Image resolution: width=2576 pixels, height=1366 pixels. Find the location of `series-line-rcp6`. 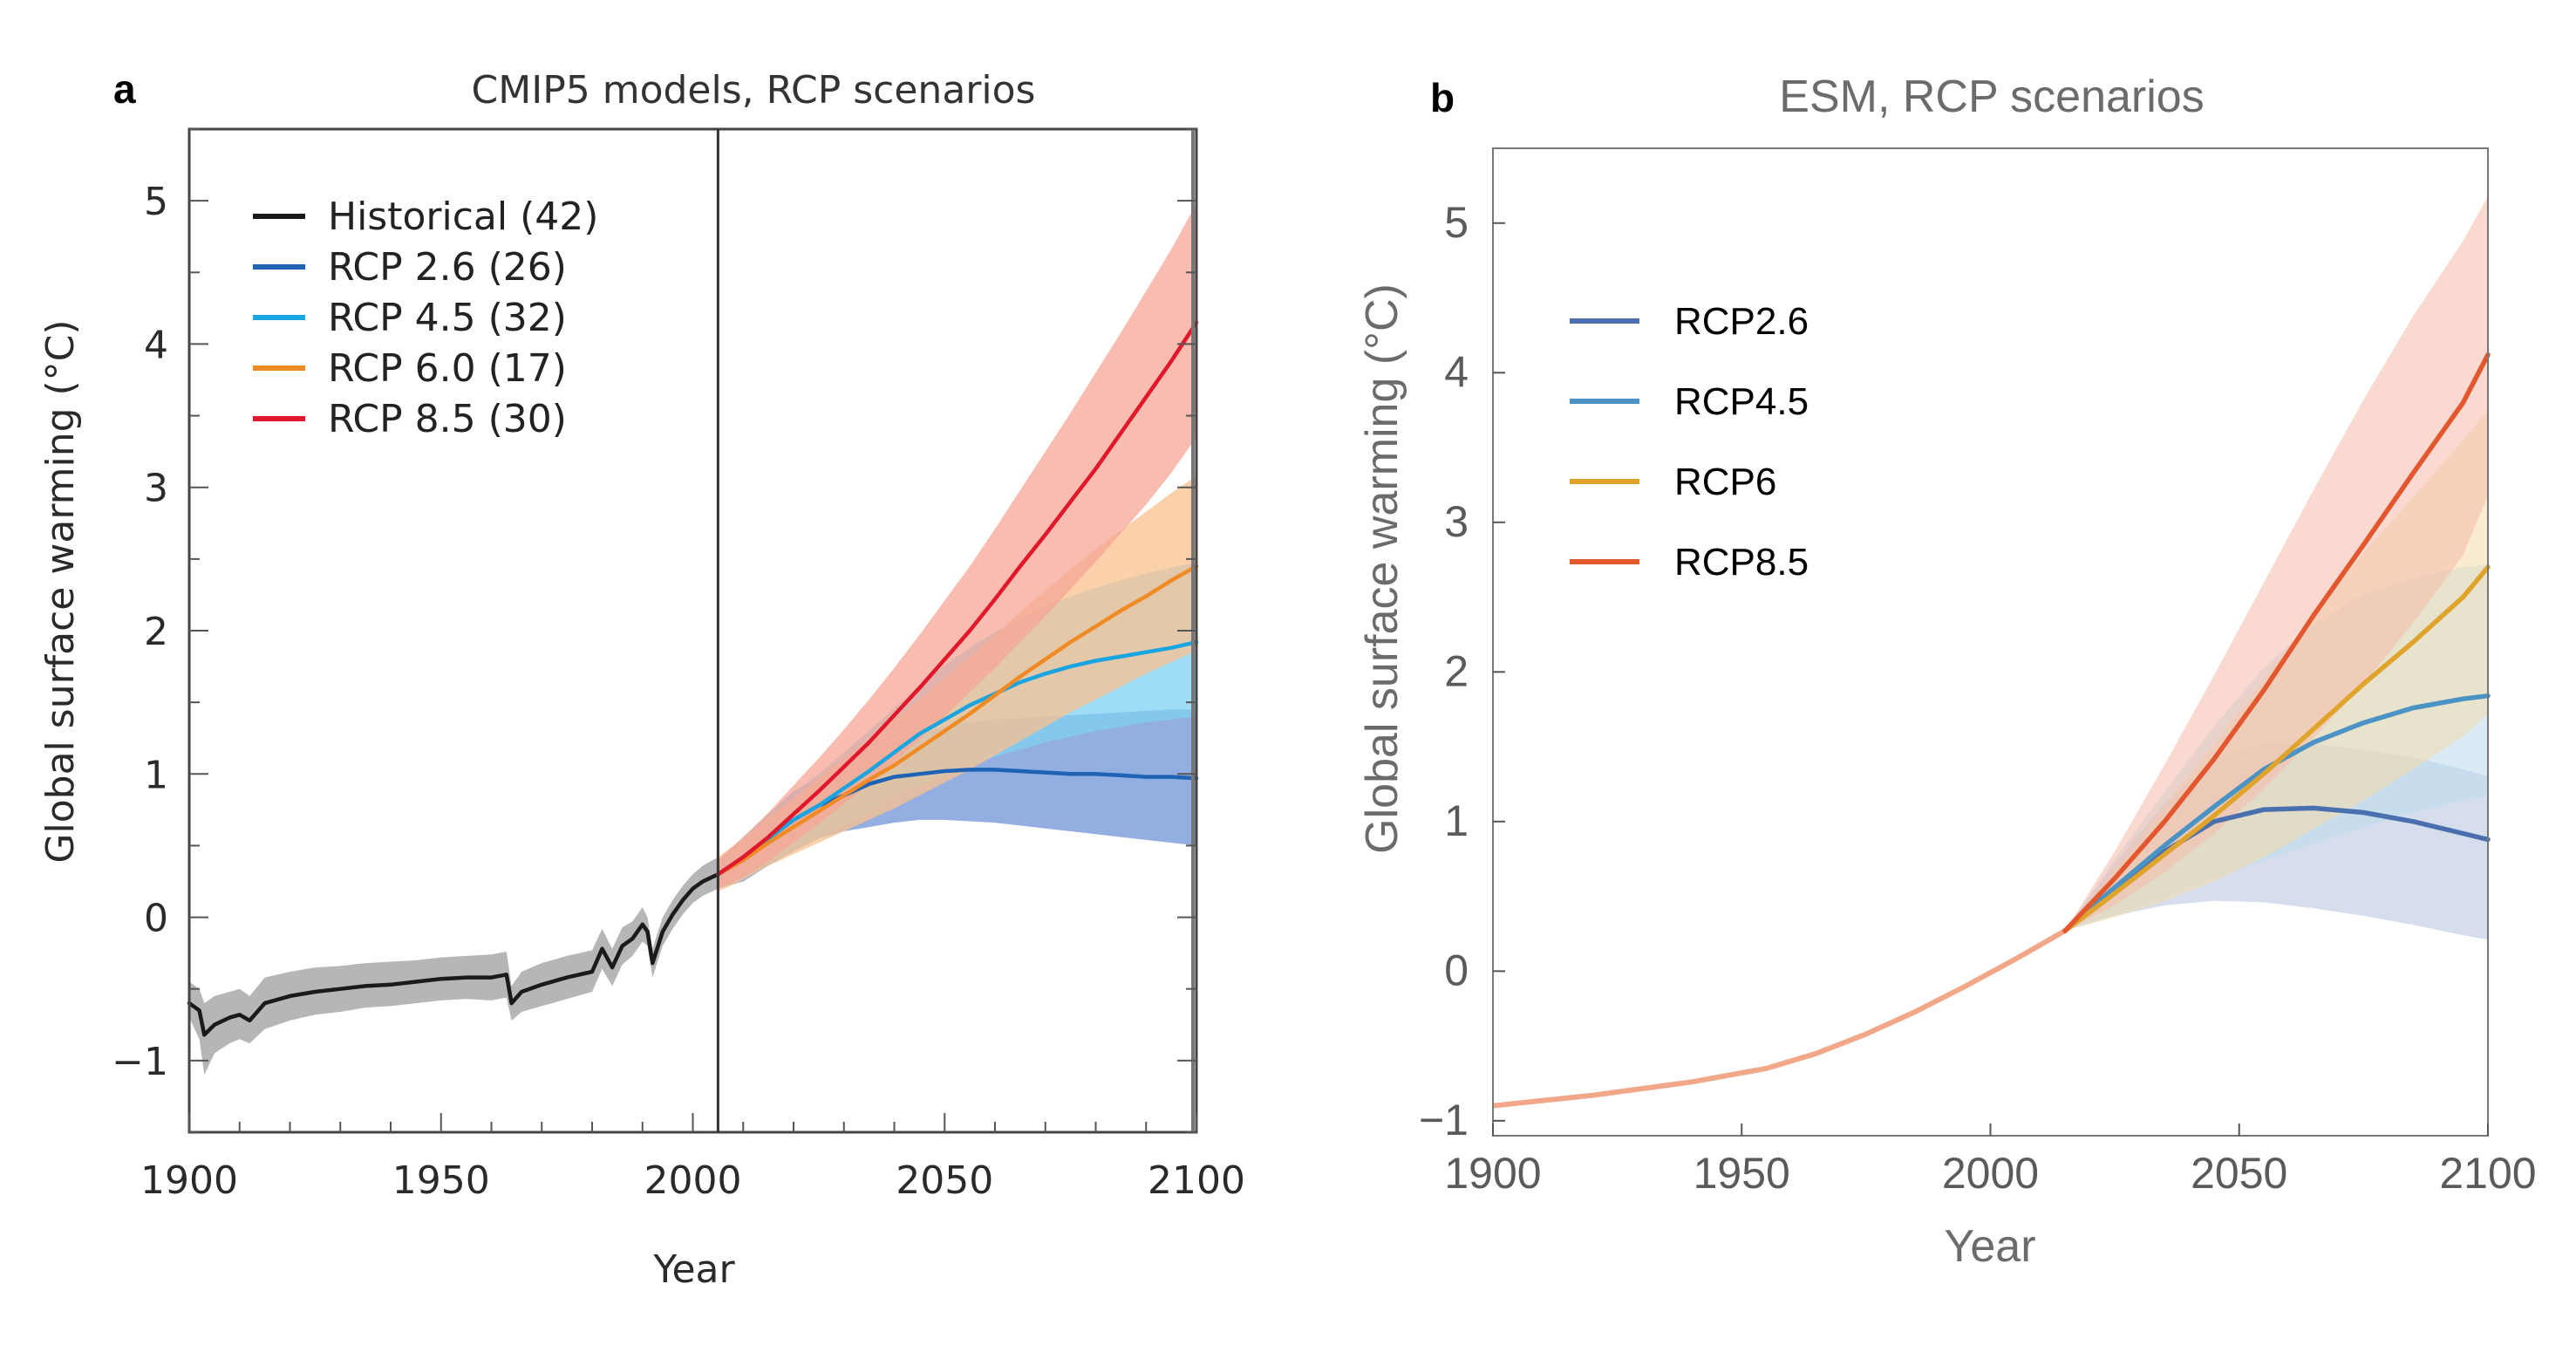

series-line-rcp6 is located at coordinates (2277, 748).